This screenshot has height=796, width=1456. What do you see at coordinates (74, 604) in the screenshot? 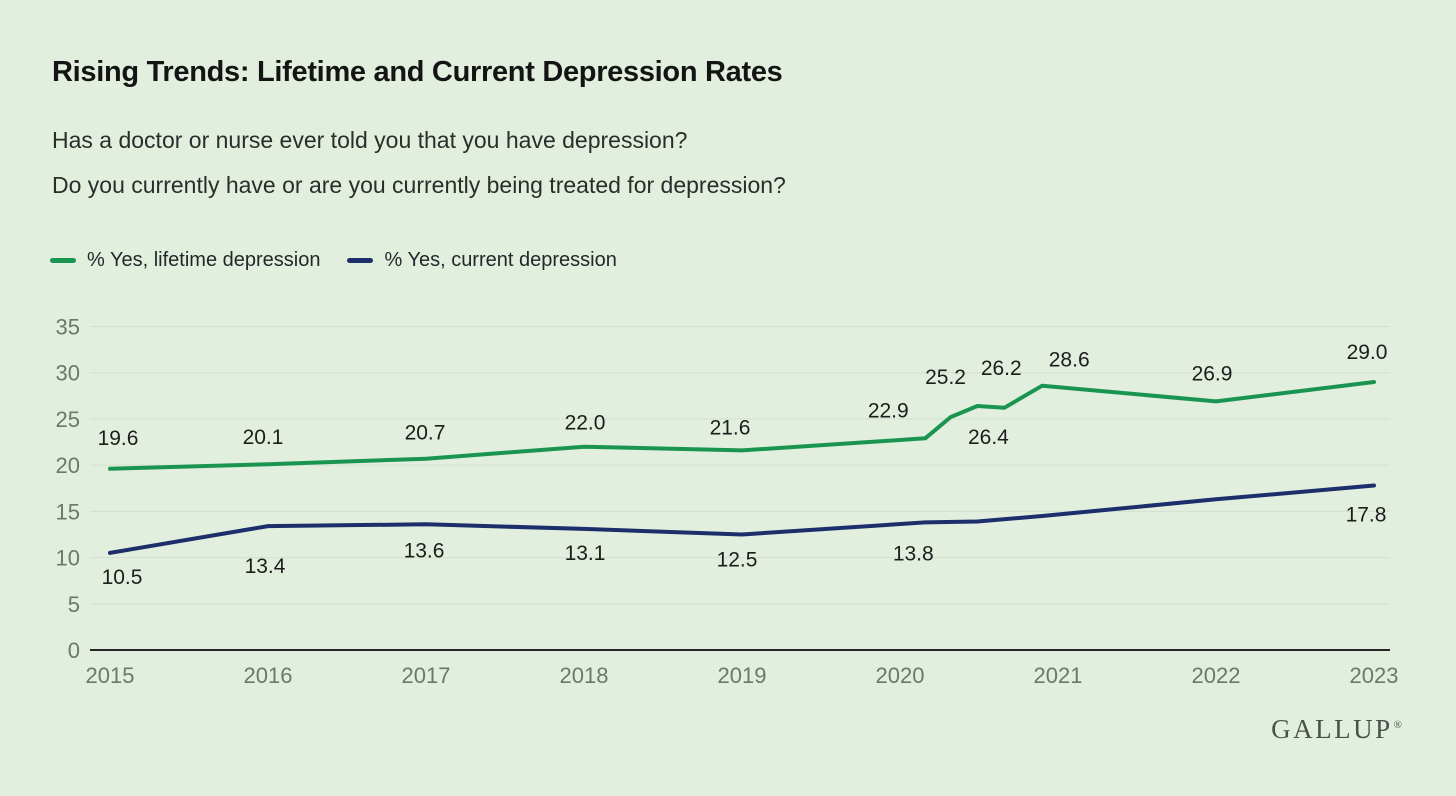
I see `y-tick-label: 5` at bounding box center [74, 604].